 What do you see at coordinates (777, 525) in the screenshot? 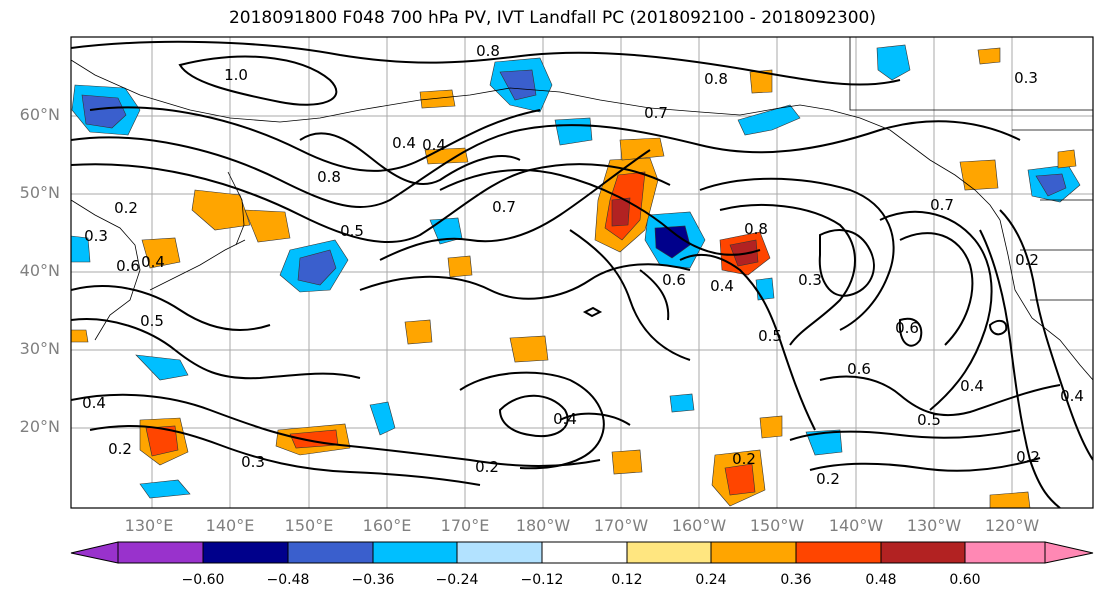
I see `lon-label: 150°W` at bounding box center [777, 525].